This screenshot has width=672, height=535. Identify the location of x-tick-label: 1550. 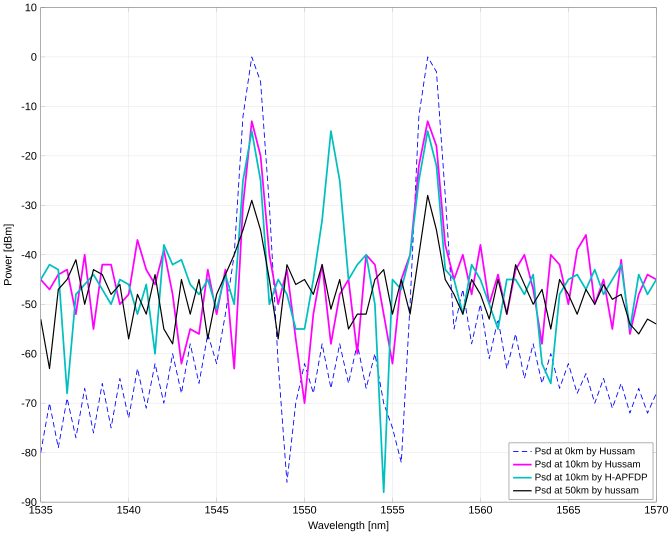
(304, 510).